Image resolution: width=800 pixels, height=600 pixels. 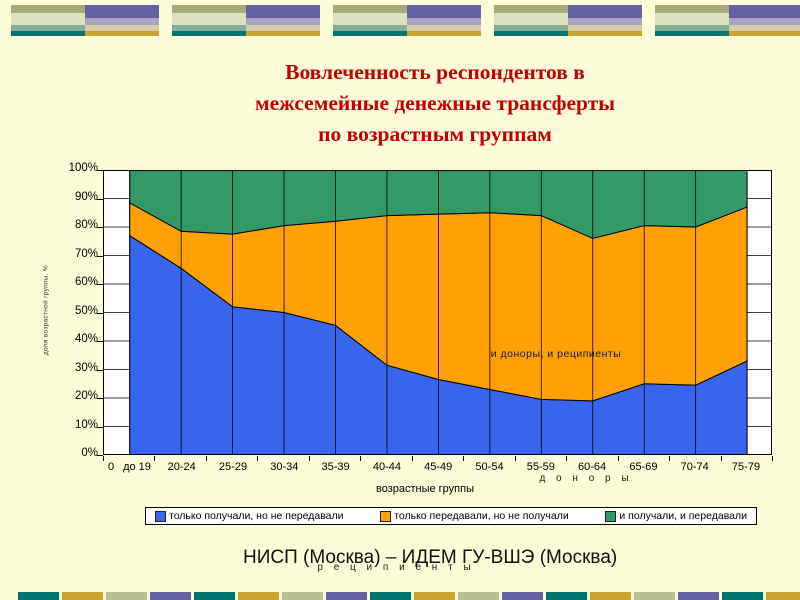 What do you see at coordinates (438, 467) in the screenshot?
I see `x-tick-label: 45-49` at bounding box center [438, 467].